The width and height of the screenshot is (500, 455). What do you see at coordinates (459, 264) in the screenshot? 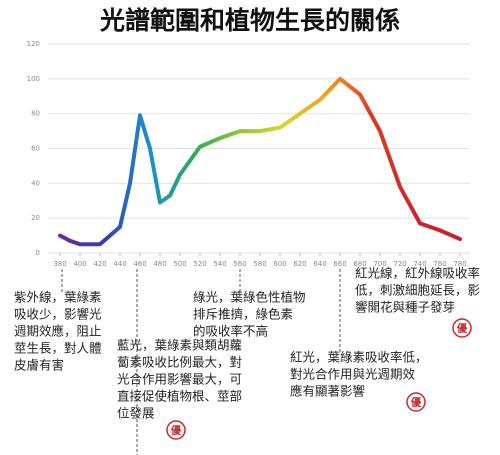
I see `x-tick-label: 780` at bounding box center [459, 264].